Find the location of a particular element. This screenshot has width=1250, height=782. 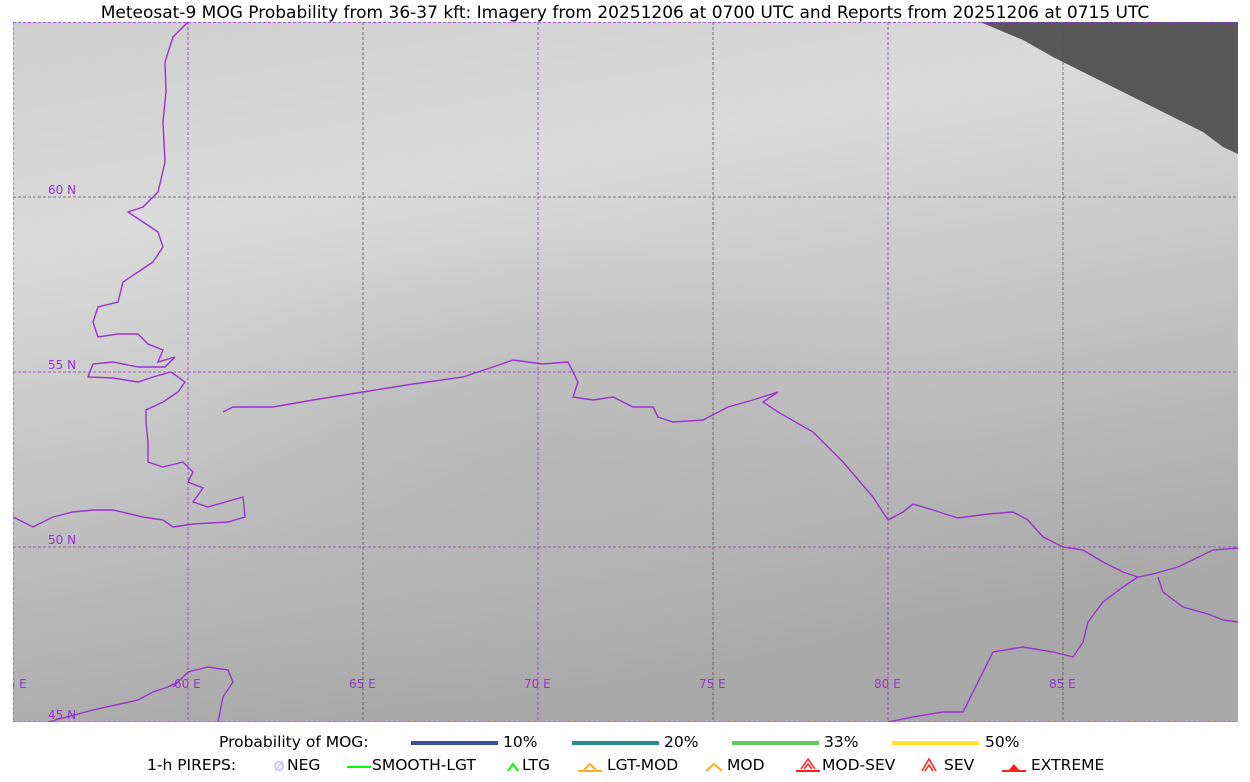

pirep-neg-label: NEG is located at coordinates (304, 765).